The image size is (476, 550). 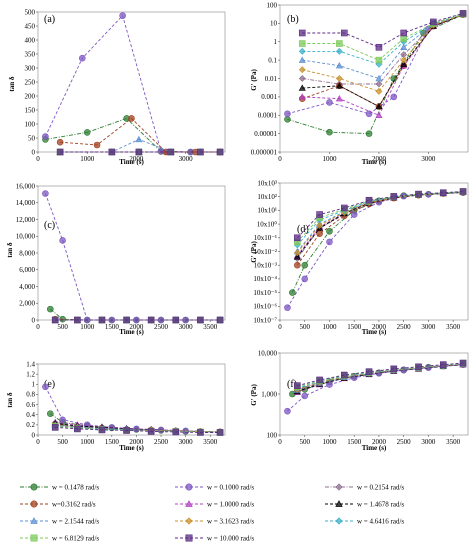 I want to click on y-tick-label: 0.000001, so click(x=264, y=152).